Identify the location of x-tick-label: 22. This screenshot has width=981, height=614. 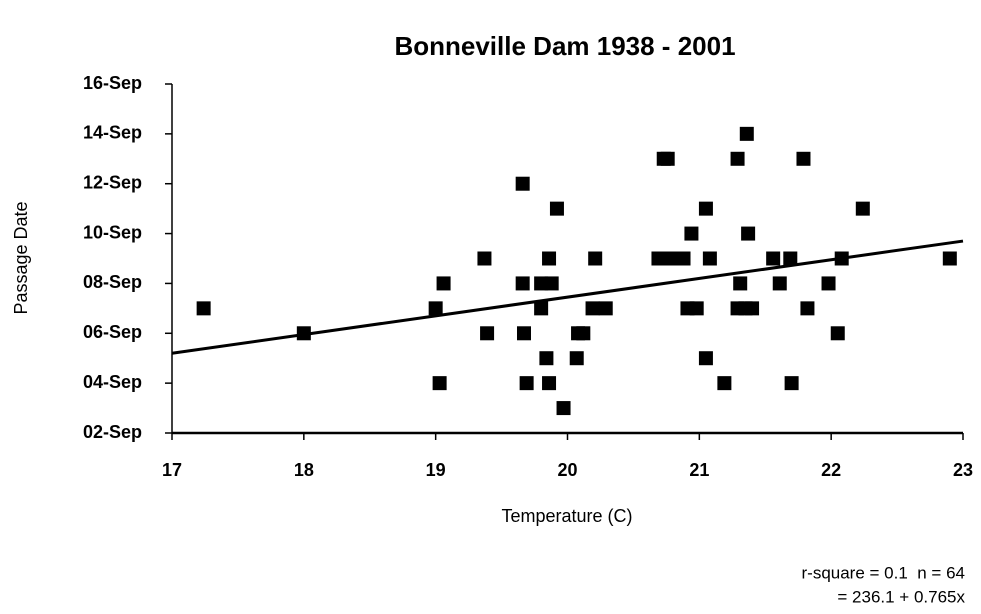
(831, 470).